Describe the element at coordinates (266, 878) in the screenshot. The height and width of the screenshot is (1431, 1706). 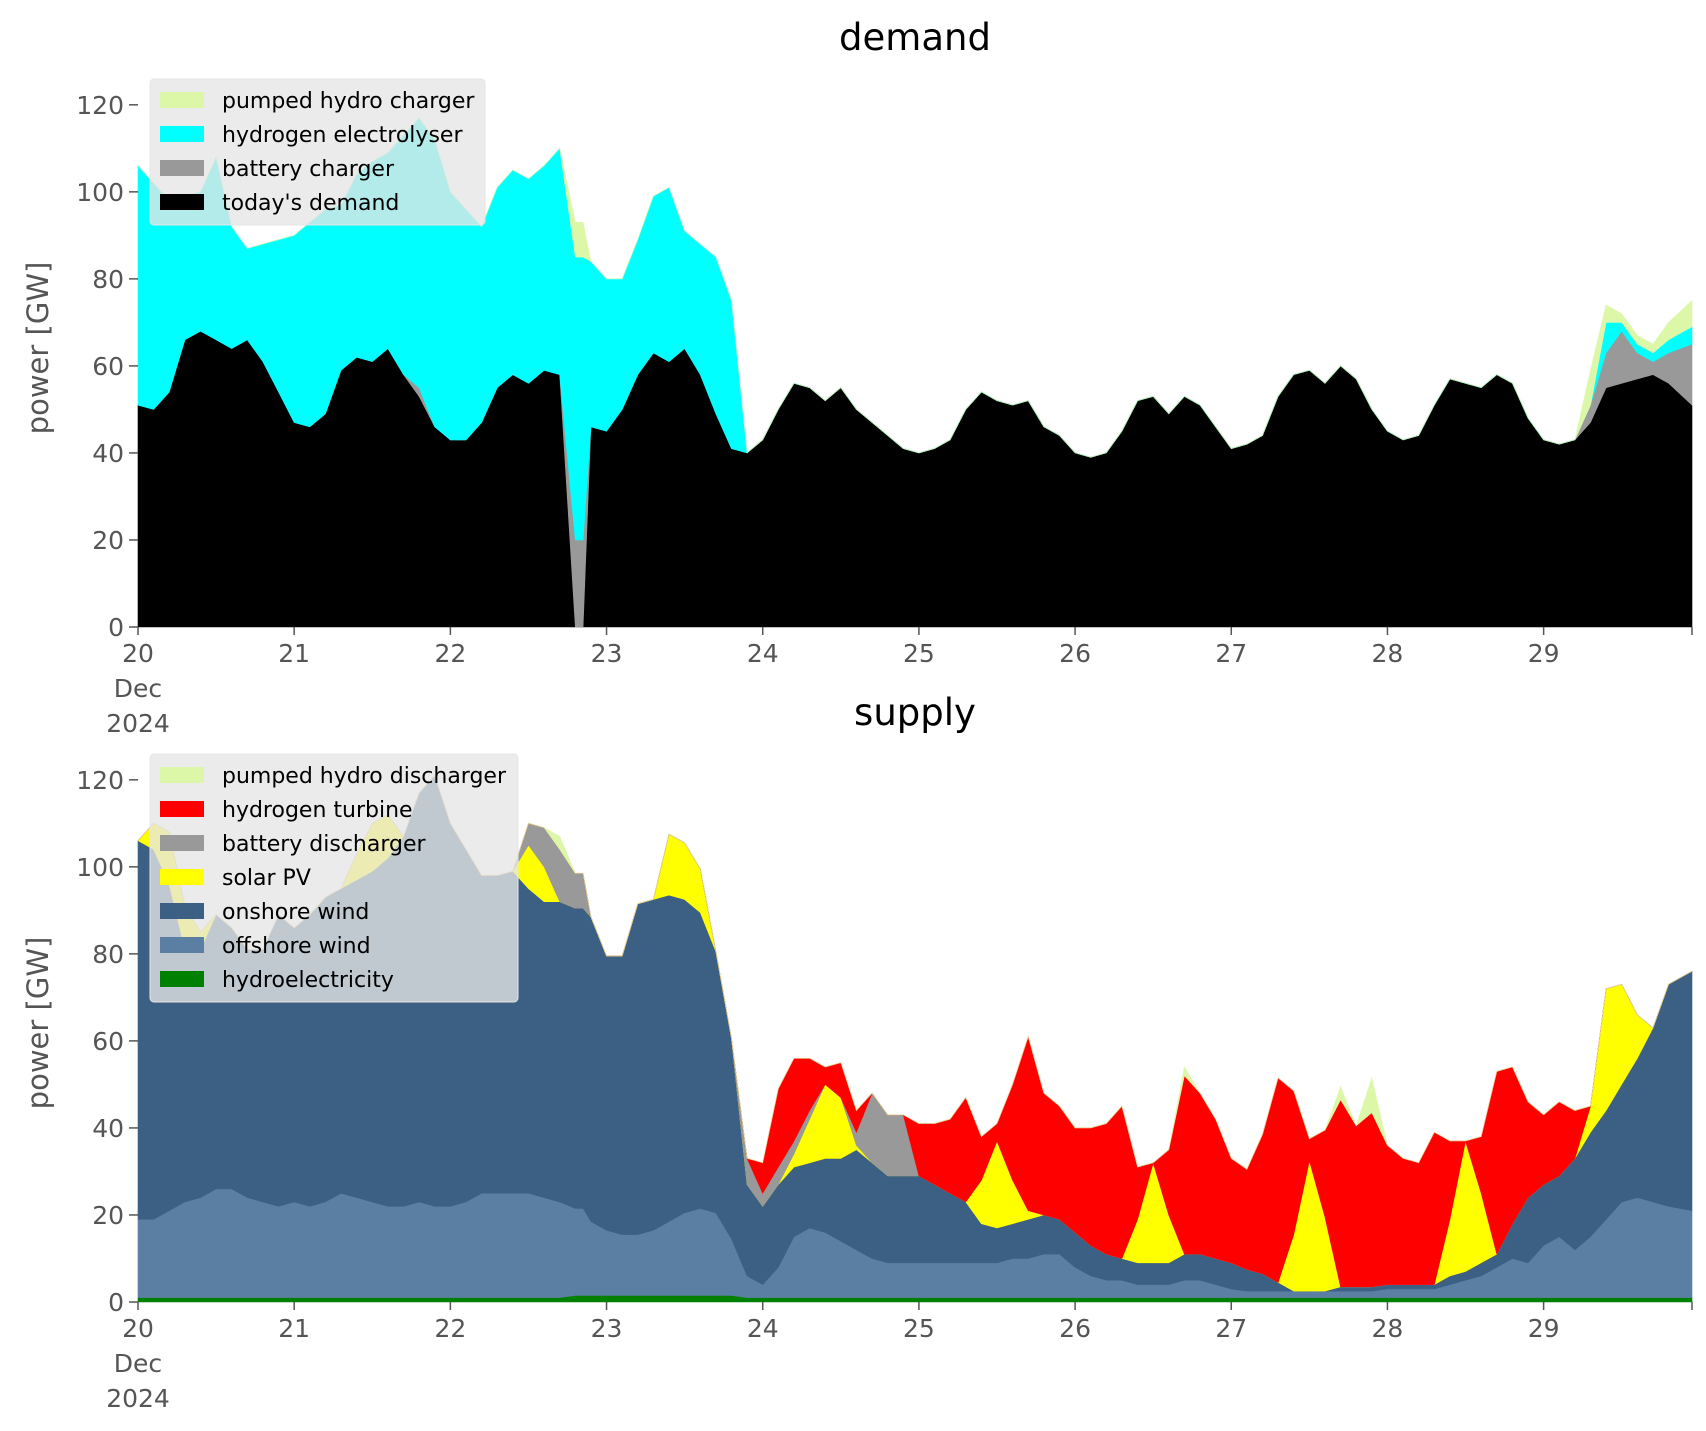
I see `supply-legend-label-solar-pv: solar PV` at that location.